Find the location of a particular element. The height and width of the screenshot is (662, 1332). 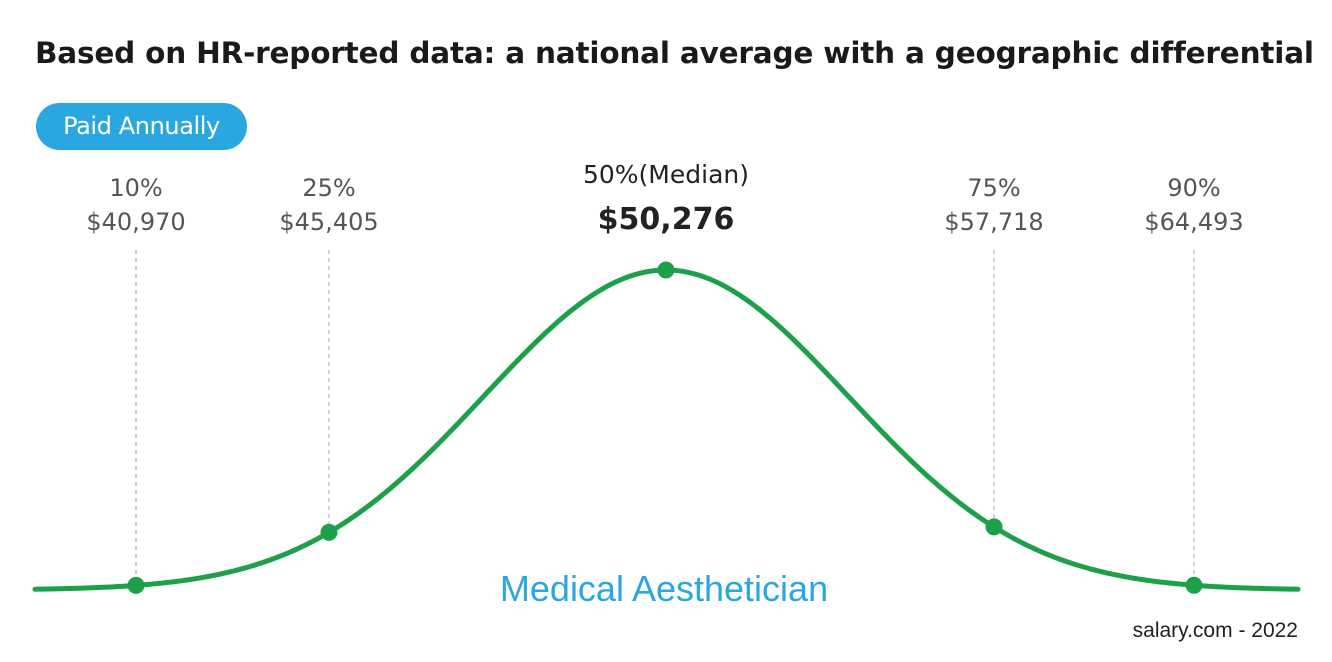

pay-period-badge: Paid Annually is located at coordinates (141, 126).